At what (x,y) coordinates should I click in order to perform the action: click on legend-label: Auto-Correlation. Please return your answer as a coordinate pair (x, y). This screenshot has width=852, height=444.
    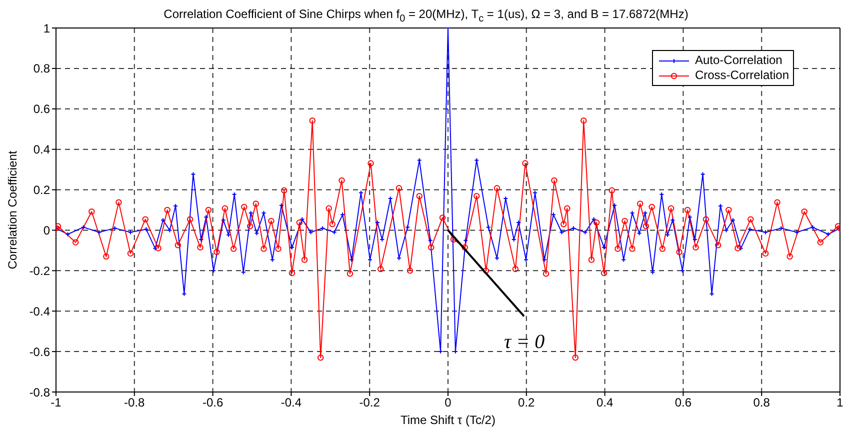
    Looking at the image, I should click on (739, 60).